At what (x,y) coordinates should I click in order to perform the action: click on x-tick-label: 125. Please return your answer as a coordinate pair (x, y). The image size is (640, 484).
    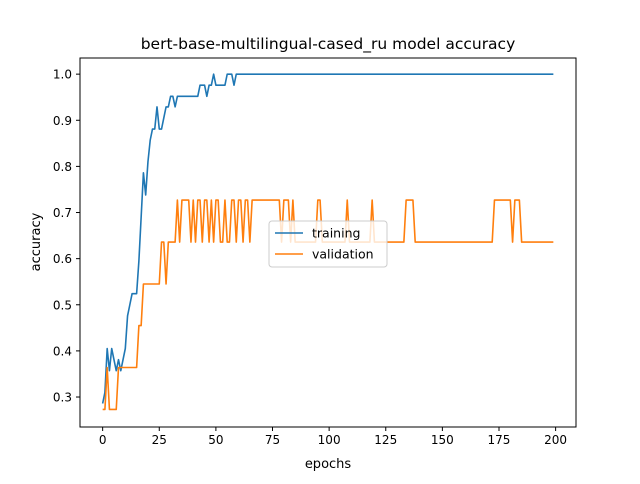
    Looking at the image, I should click on (385, 440).